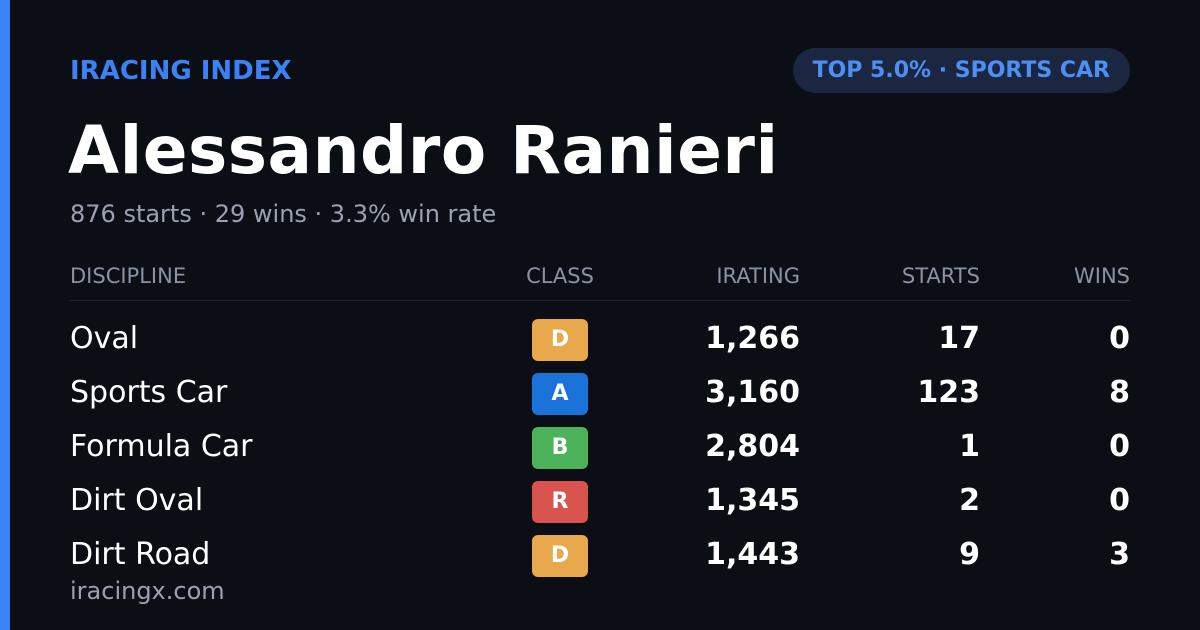  I want to click on irating-cell: 1,443, so click(752, 554).